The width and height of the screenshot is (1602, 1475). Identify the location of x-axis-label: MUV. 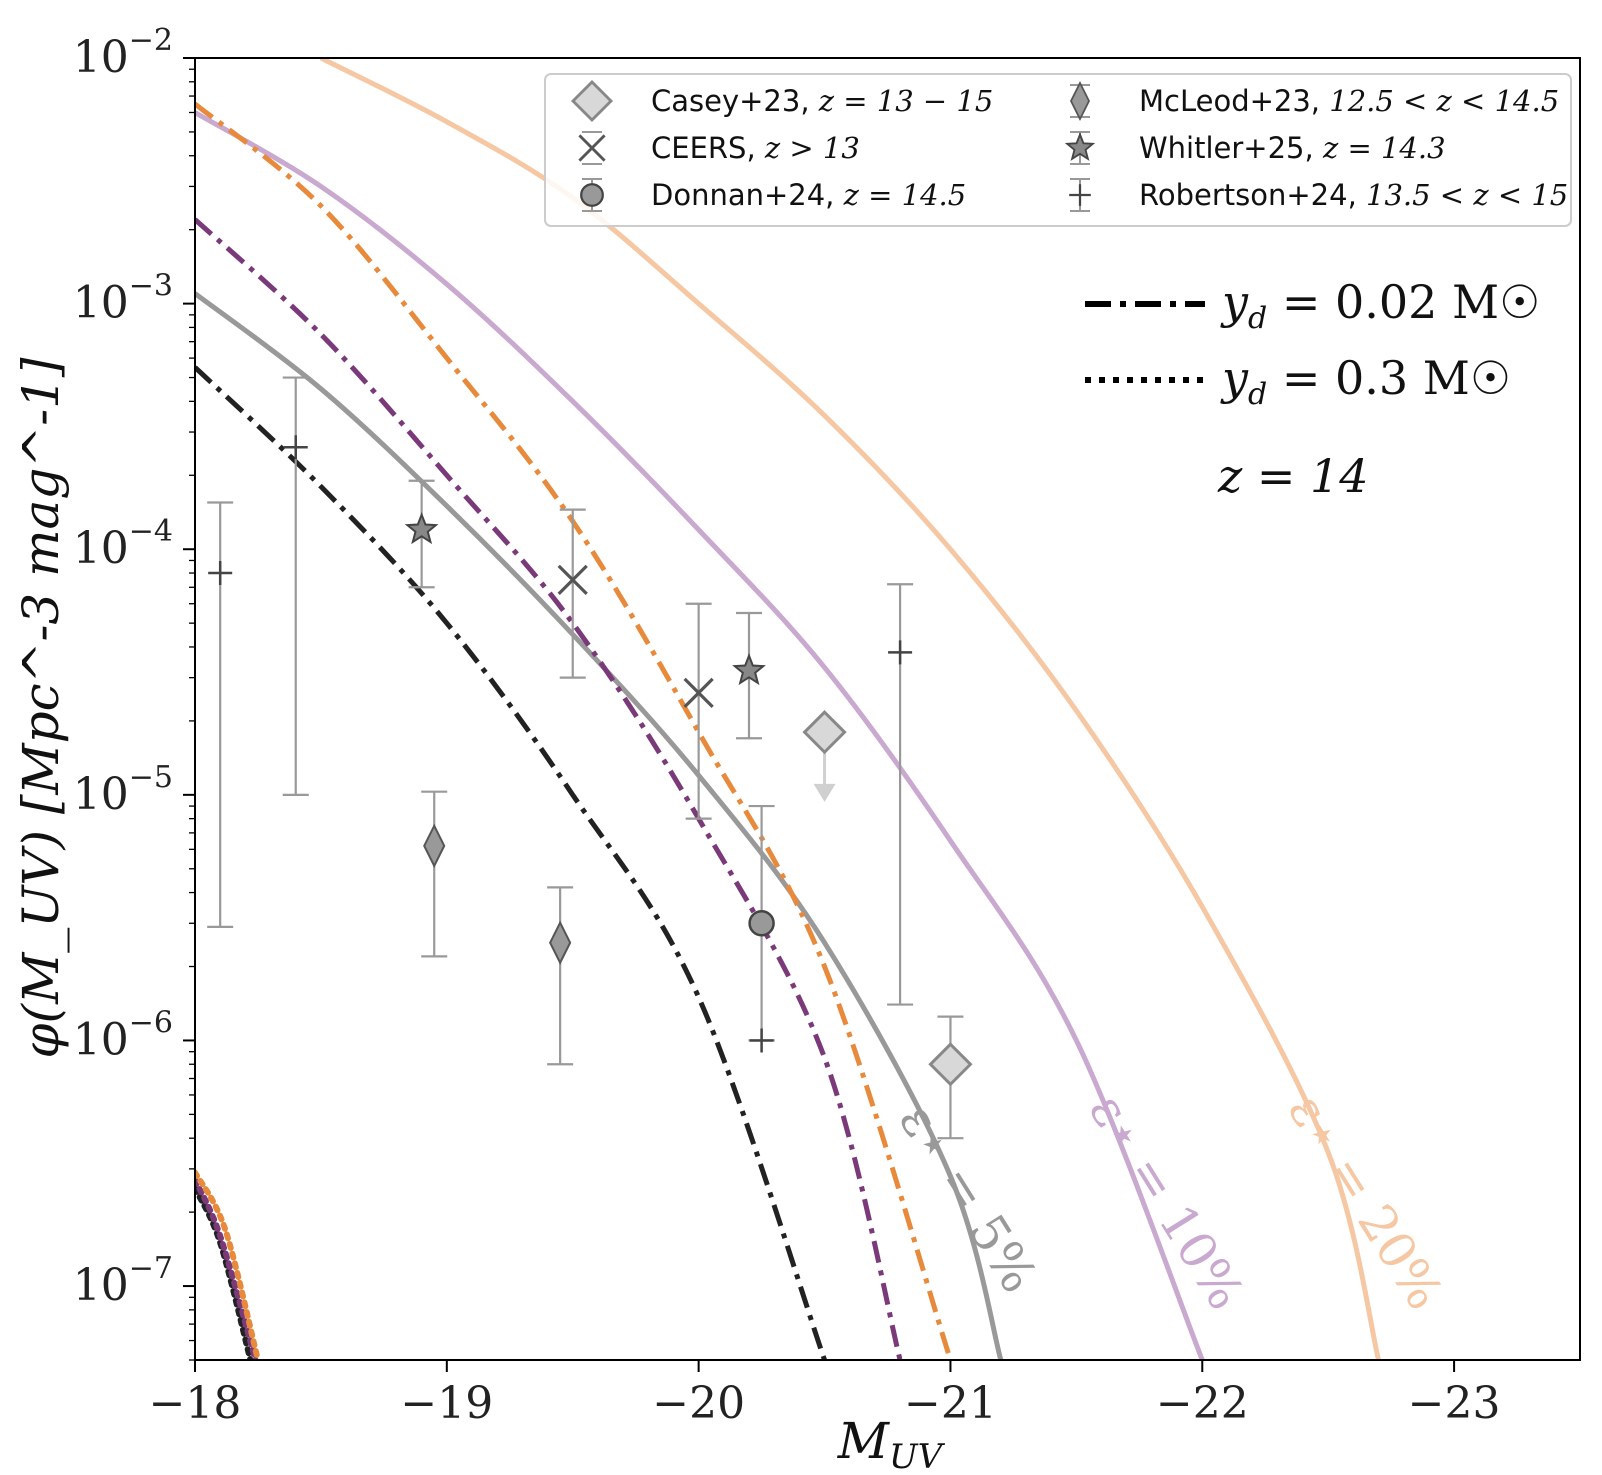
(891, 1443).